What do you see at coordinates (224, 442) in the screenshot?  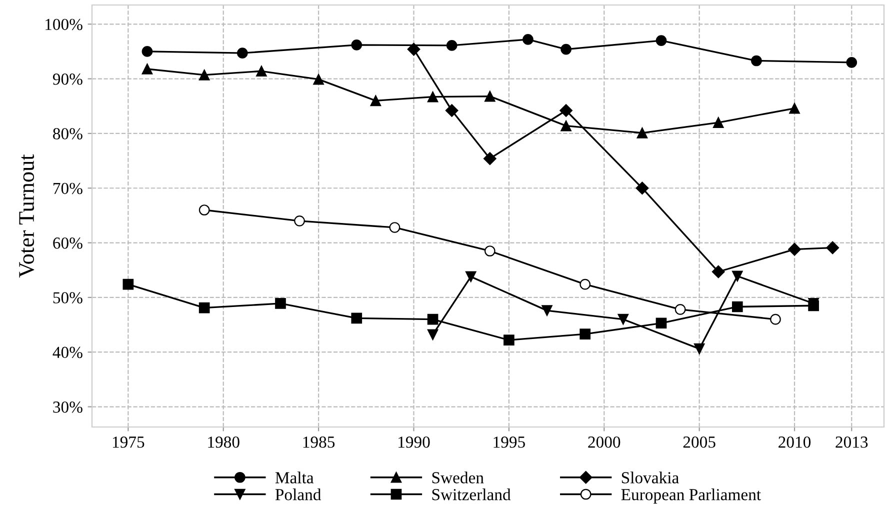 I see `x-tick-label: 1980` at bounding box center [224, 442].